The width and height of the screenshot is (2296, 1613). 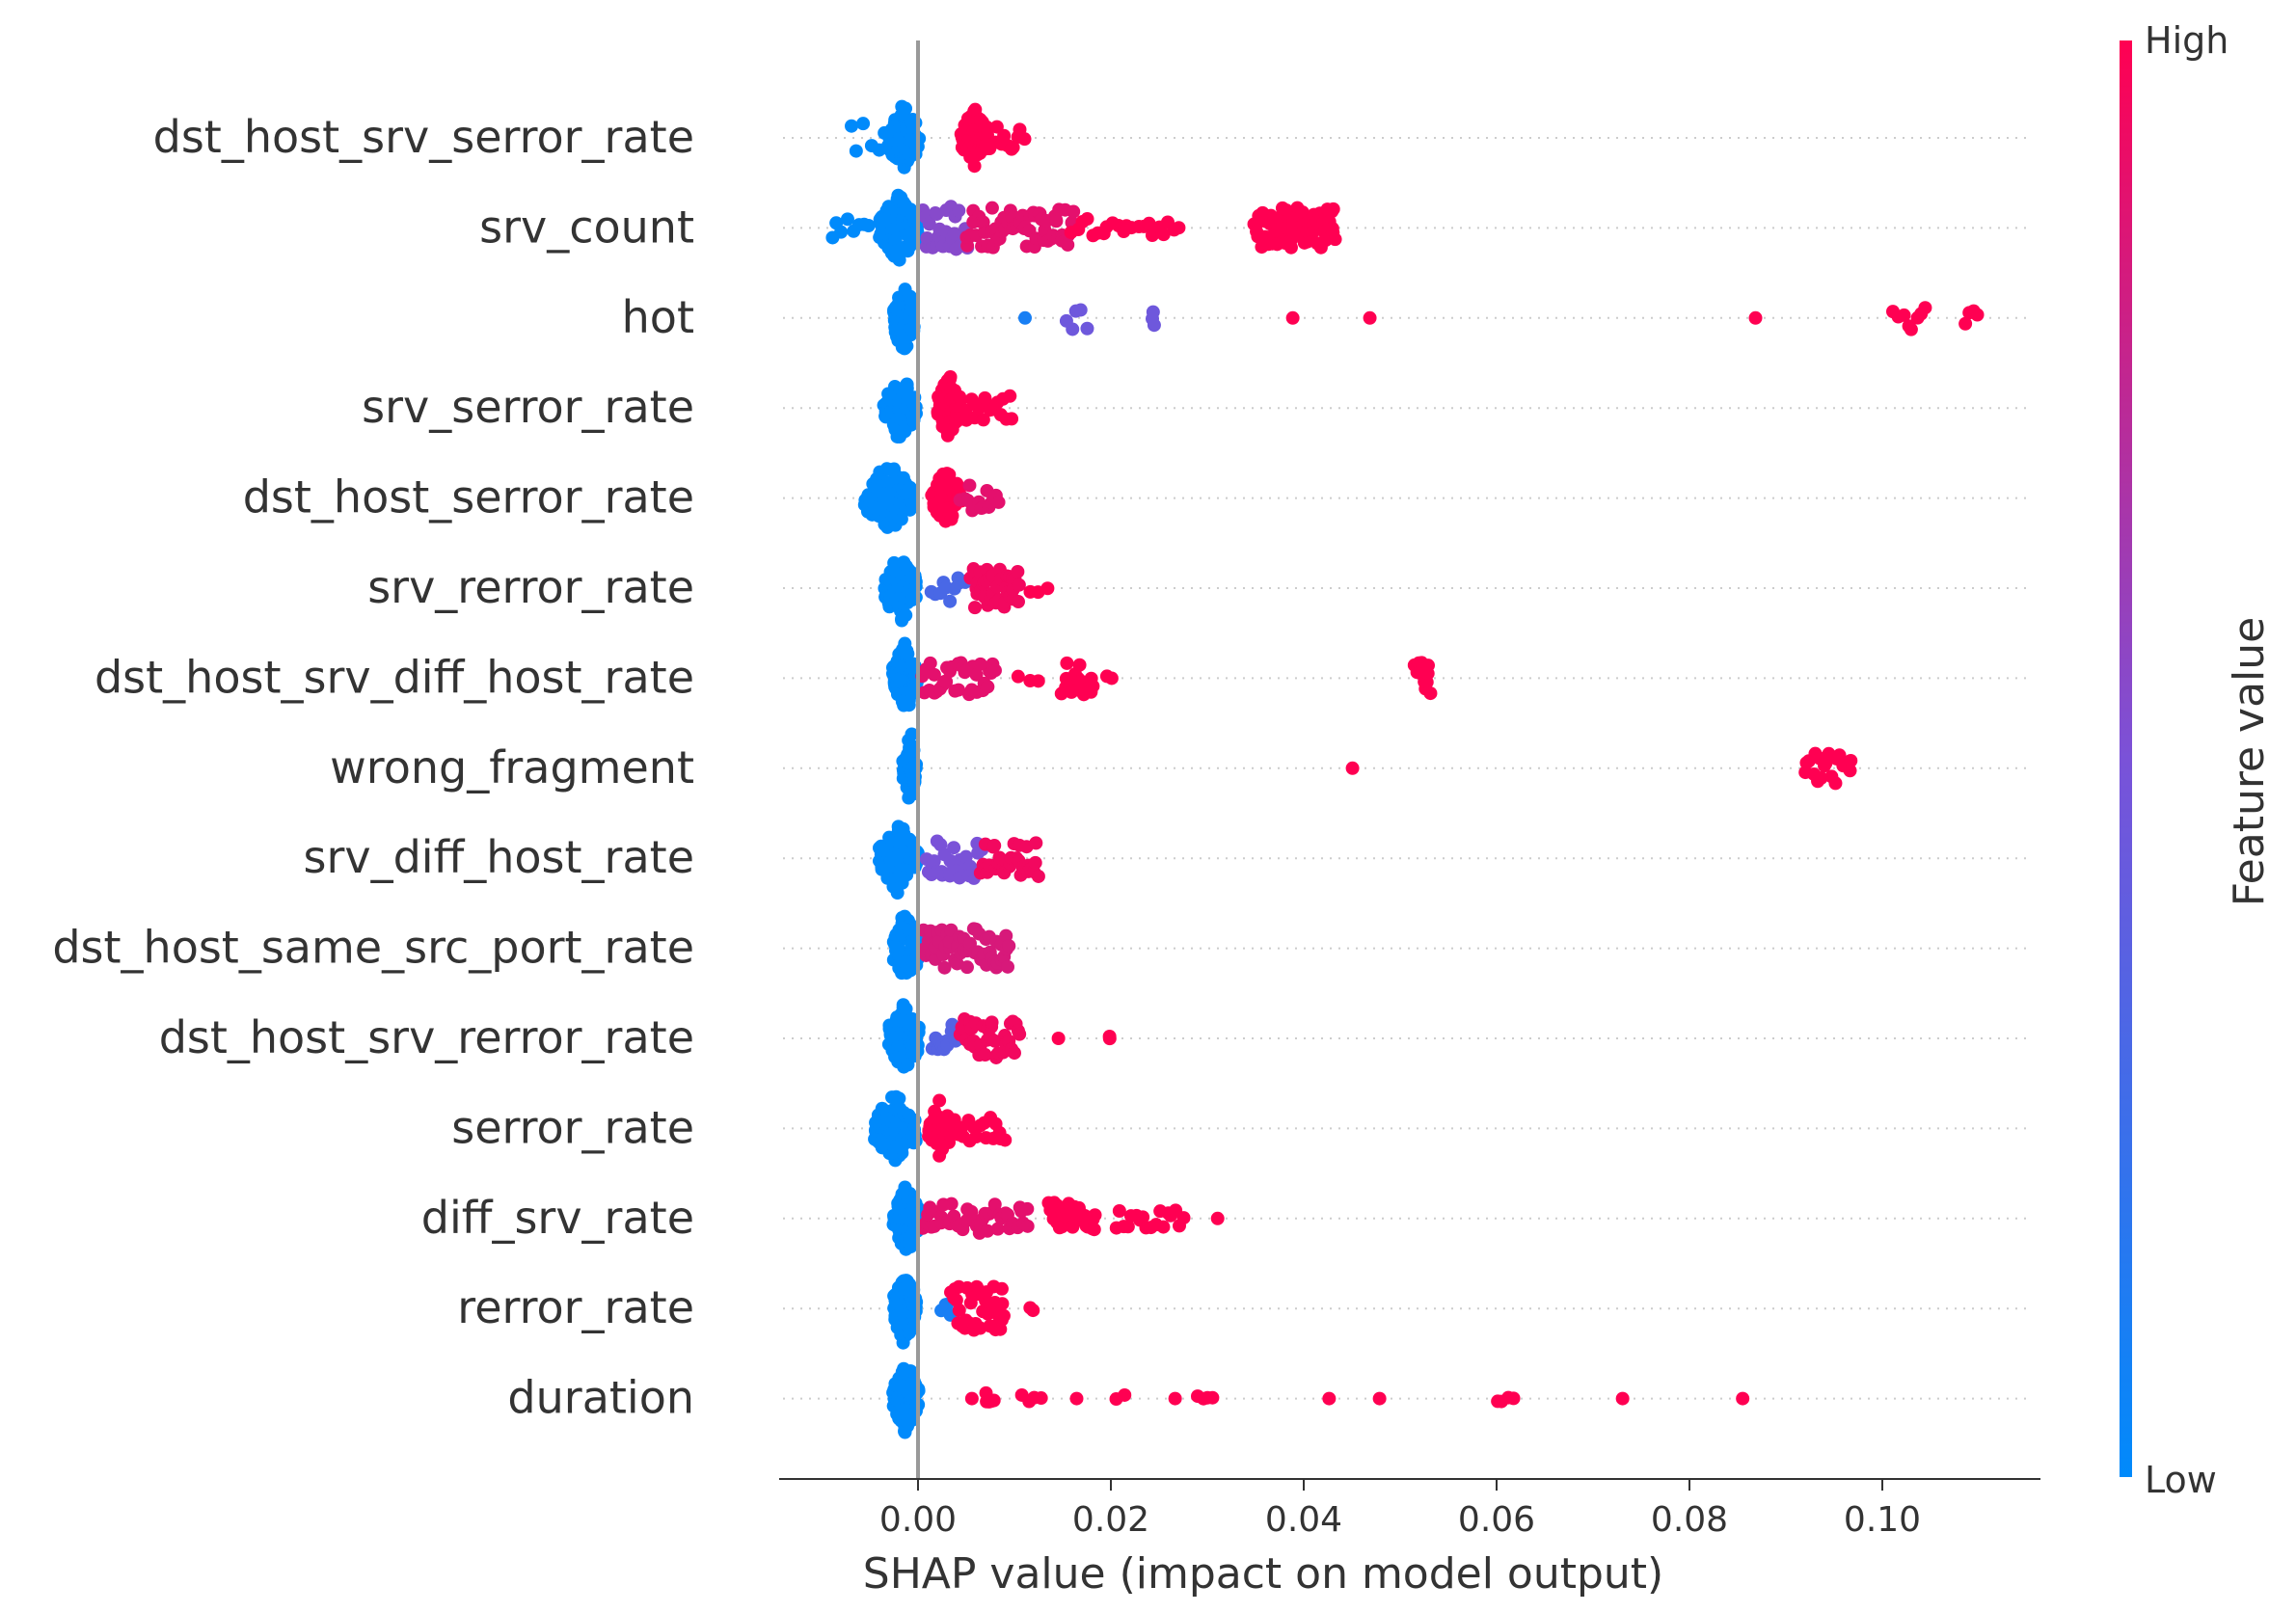 What do you see at coordinates (1110, 1520) in the screenshot?
I see `x-tick-label: 0.02` at bounding box center [1110, 1520].